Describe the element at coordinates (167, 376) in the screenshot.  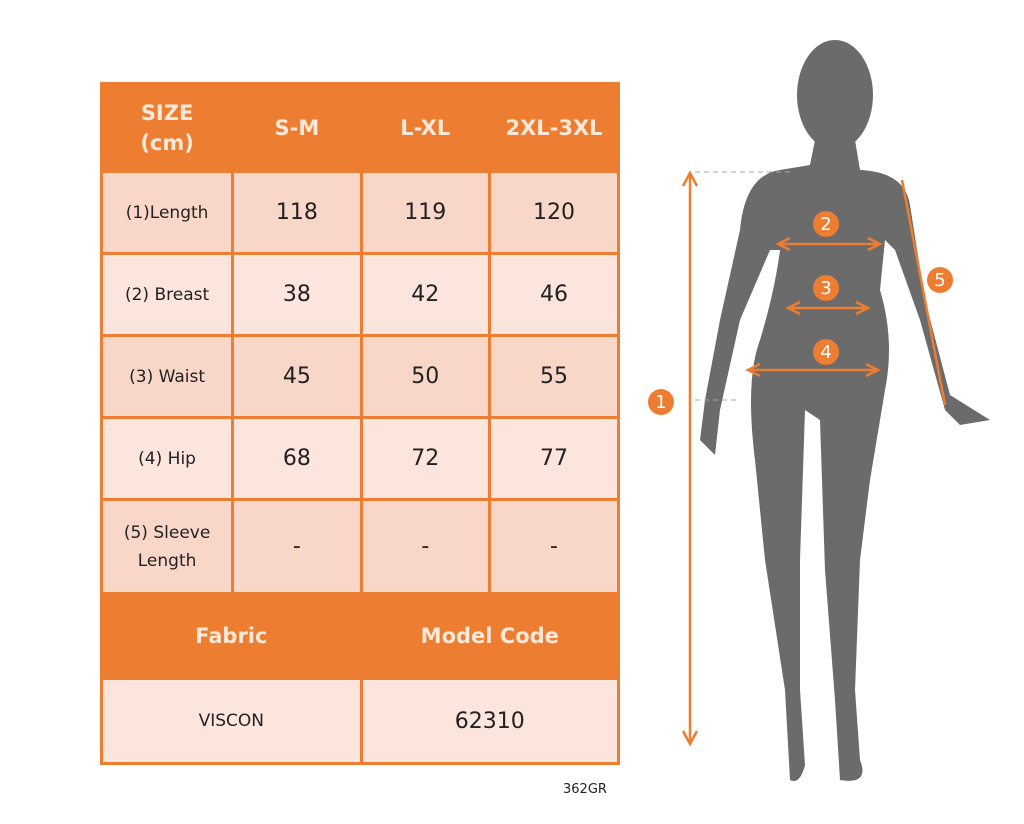
I see `row-label: (3) Waist` at that location.